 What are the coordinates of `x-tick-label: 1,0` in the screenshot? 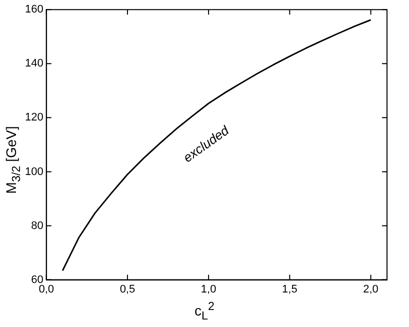 It's located at (208, 289).